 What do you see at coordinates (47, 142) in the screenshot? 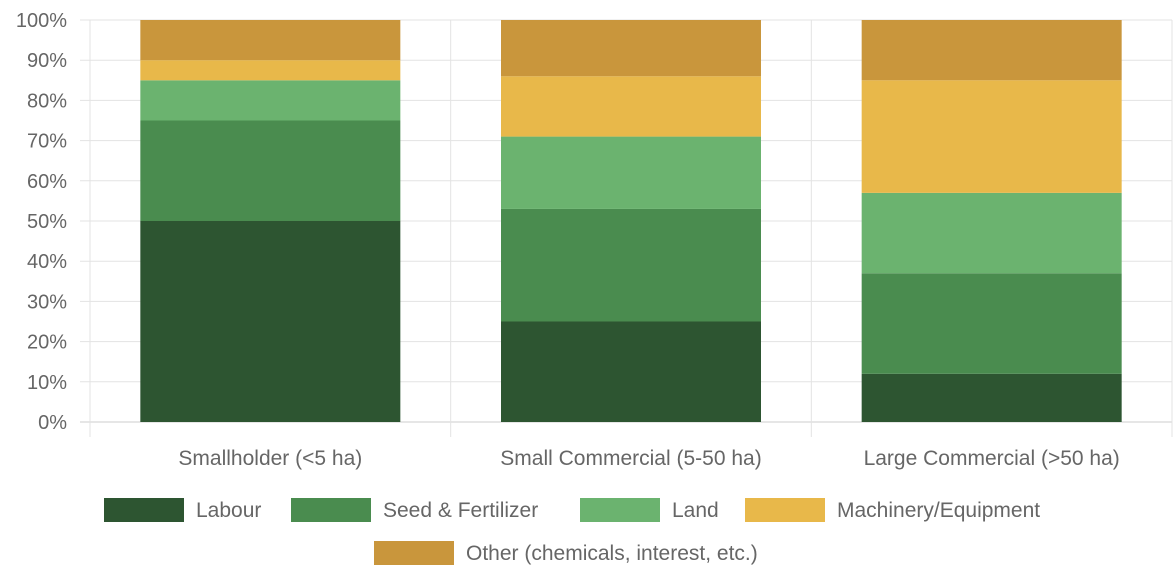
I see `y-tick-label: 70%` at bounding box center [47, 142].